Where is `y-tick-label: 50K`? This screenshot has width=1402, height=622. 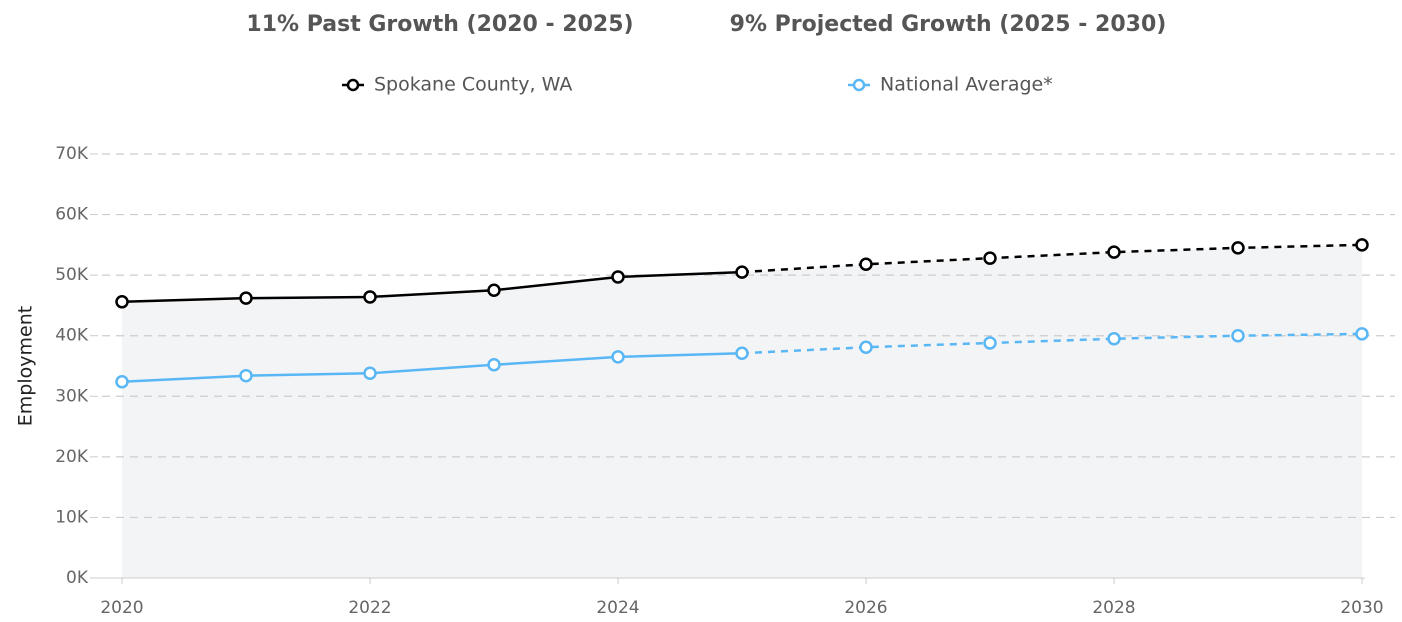
y-tick-label: 50K is located at coordinates (72, 275).